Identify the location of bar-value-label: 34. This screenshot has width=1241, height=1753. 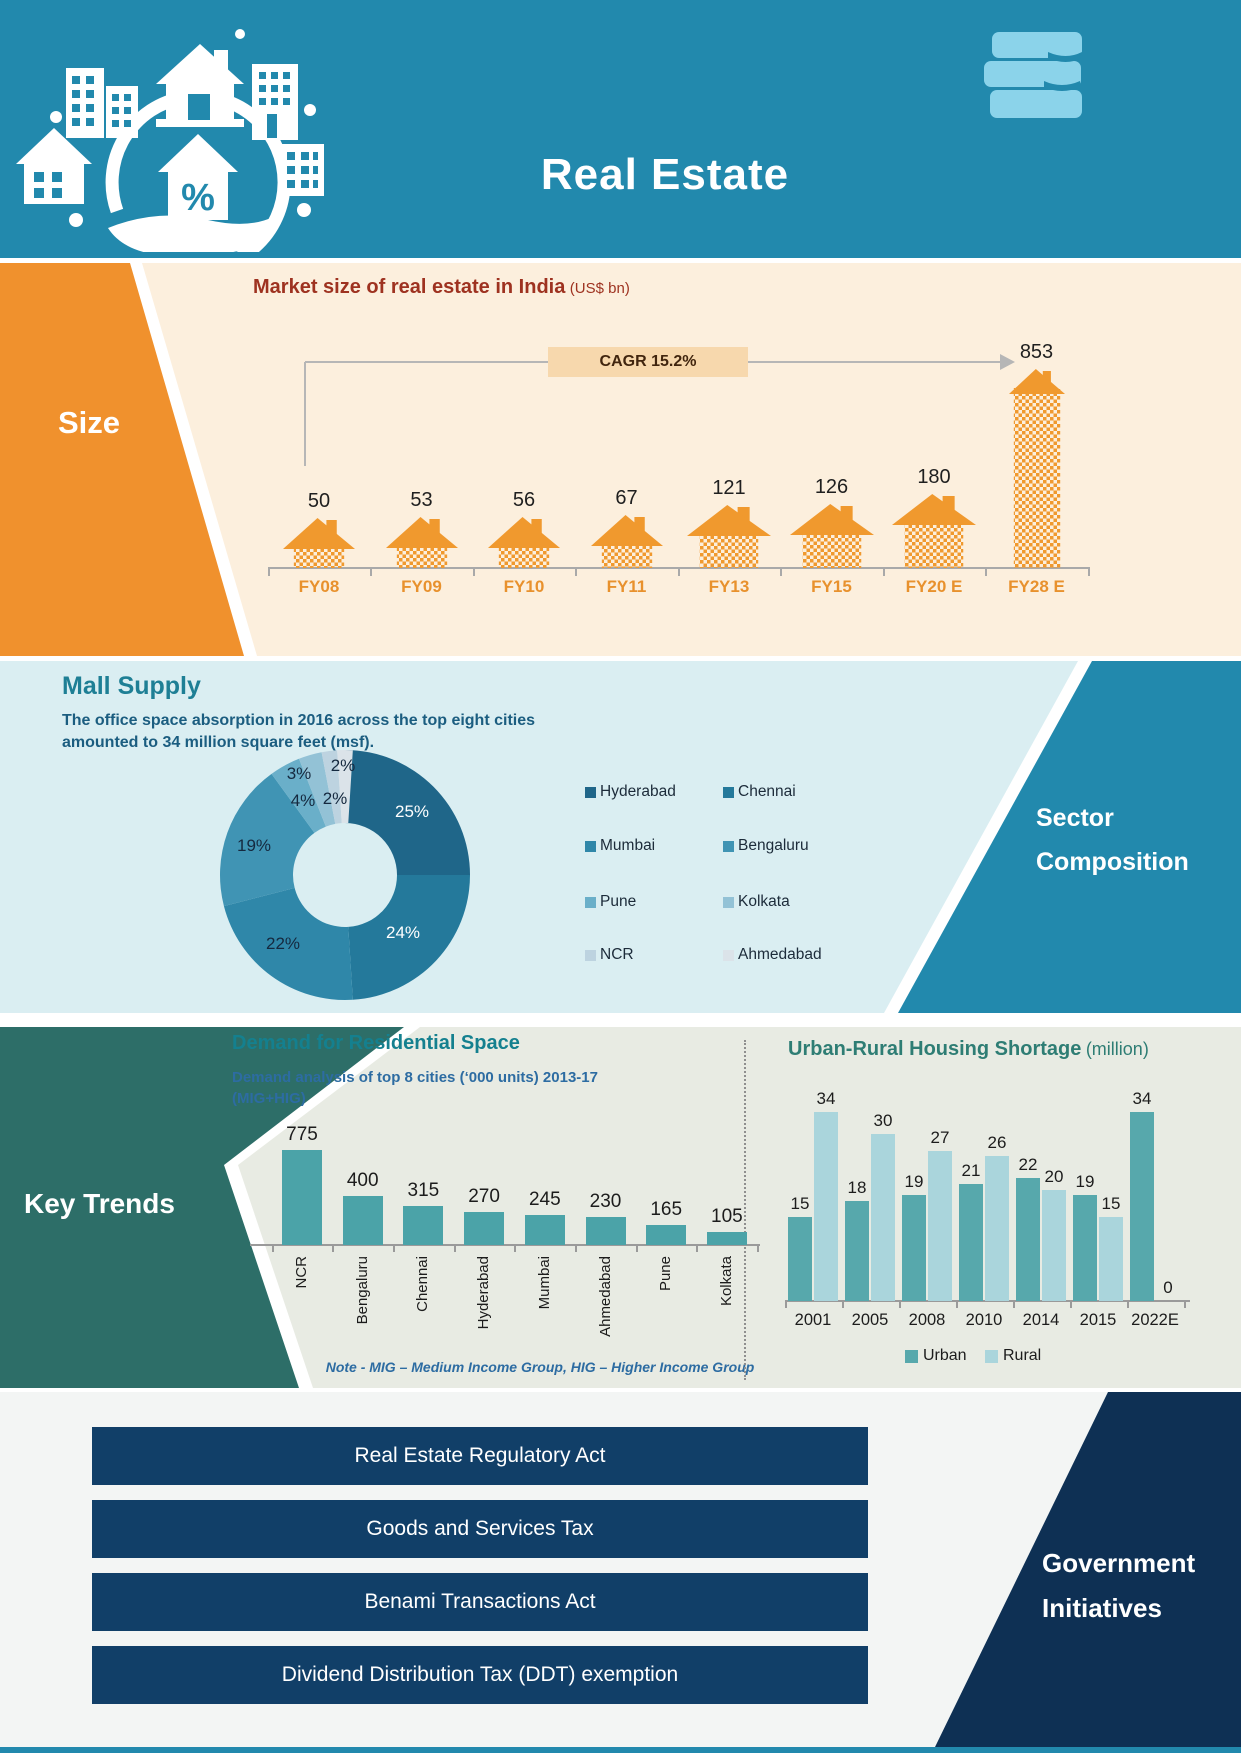
(1142, 1098).